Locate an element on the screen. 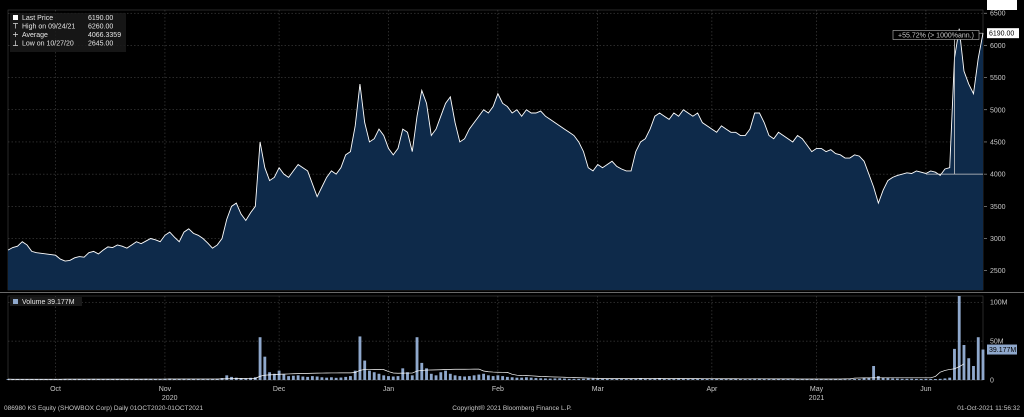  month-label: Jan is located at coordinates (388, 389).